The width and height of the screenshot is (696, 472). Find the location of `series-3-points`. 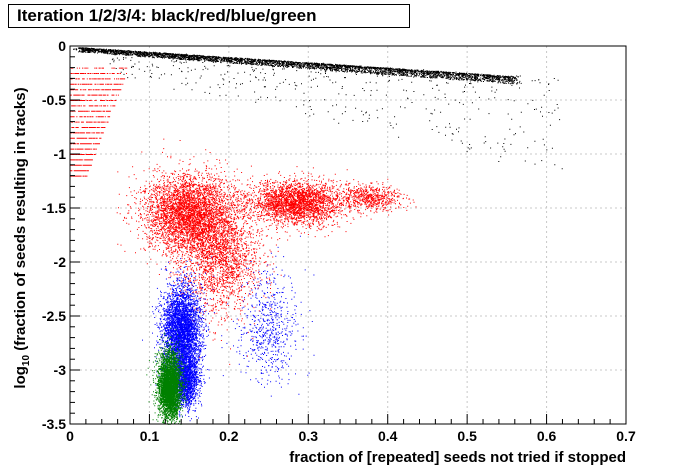

series-3-points is located at coordinates (168, 376).